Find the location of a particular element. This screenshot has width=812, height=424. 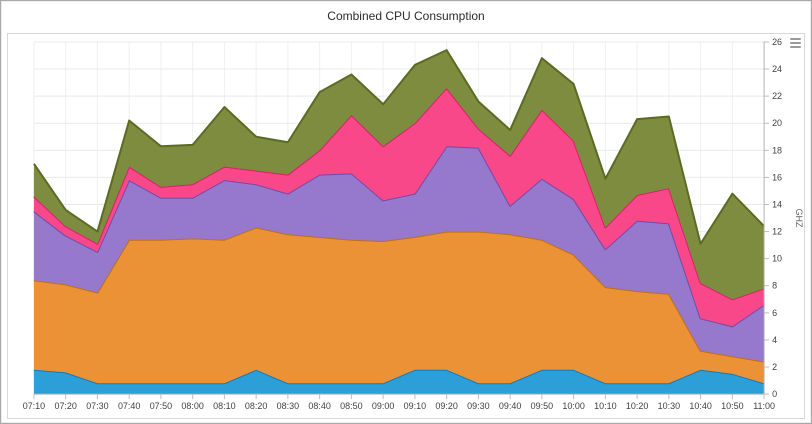

export-menu-icon is located at coordinates (793, 43).